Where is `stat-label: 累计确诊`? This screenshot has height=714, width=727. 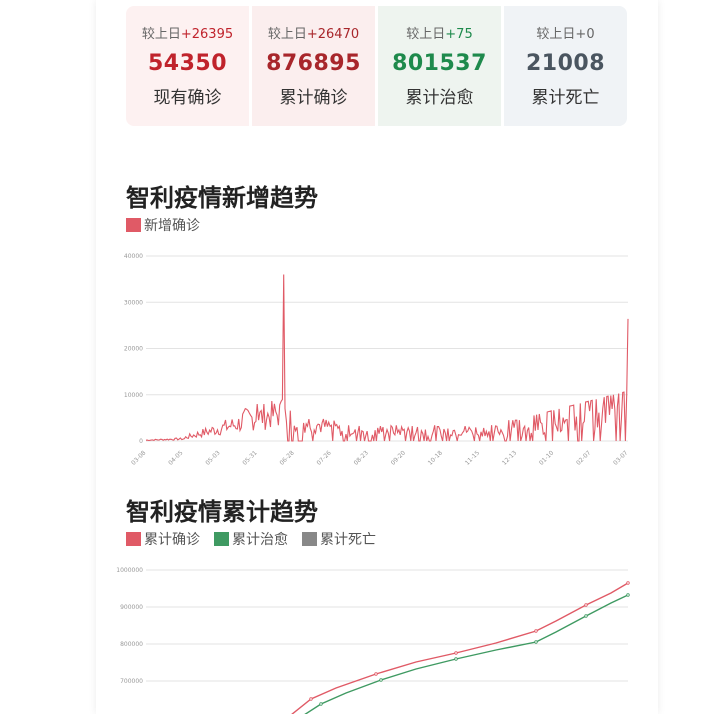
stat-label: 累计确诊 is located at coordinates (313, 98).